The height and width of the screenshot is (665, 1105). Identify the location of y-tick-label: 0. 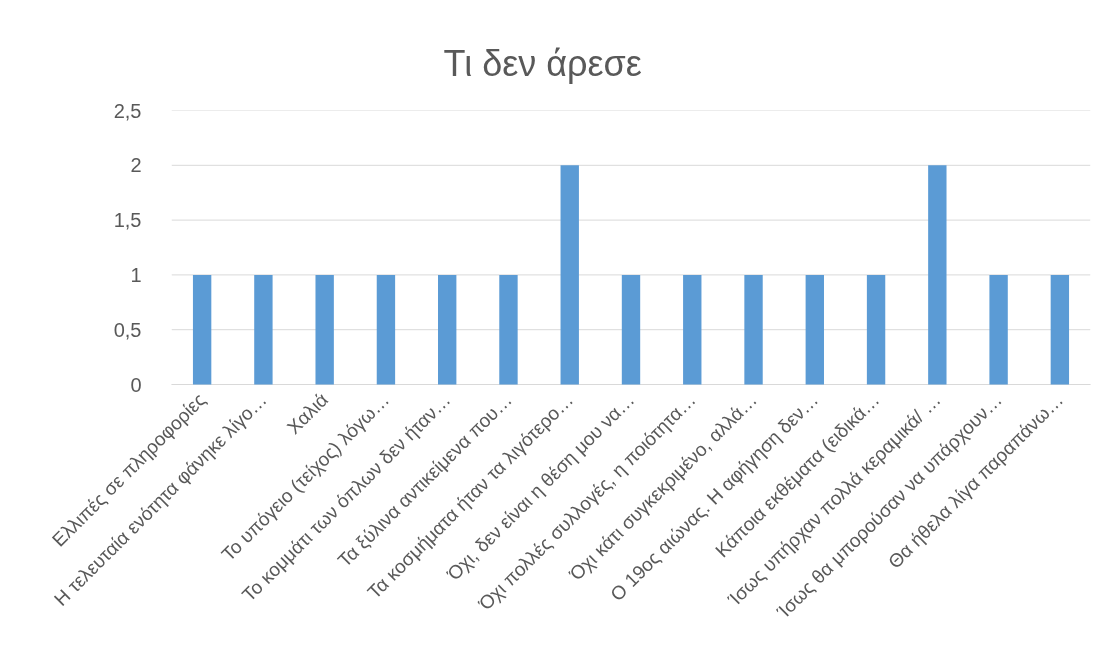
(136, 384).